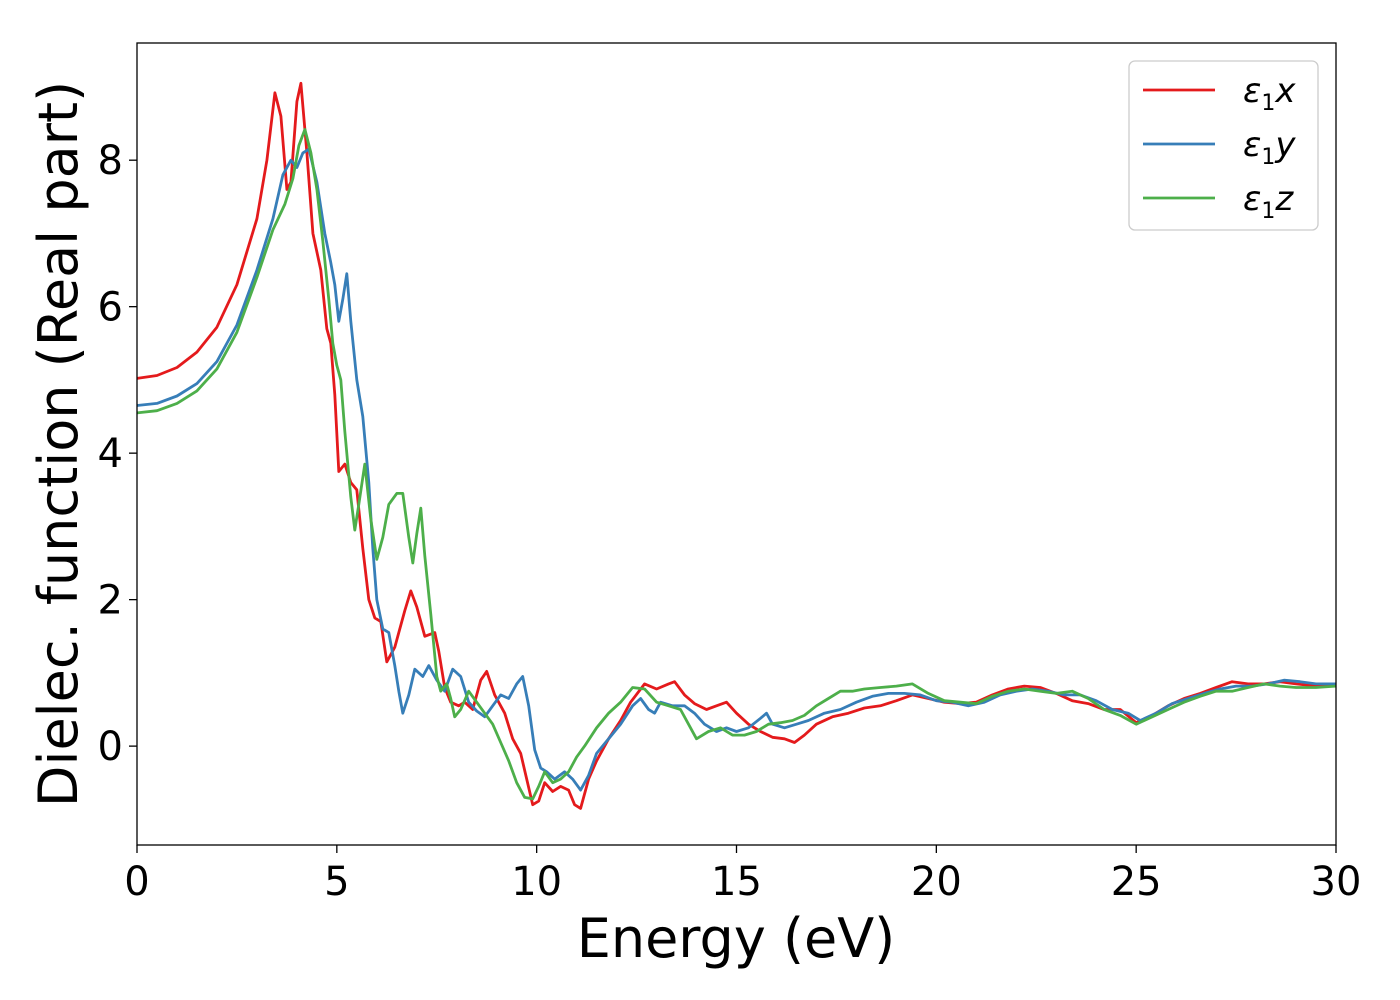  What do you see at coordinates (1269, 93) in the screenshot?
I see `legend-label-x: ε1x` at bounding box center [1269, 93].